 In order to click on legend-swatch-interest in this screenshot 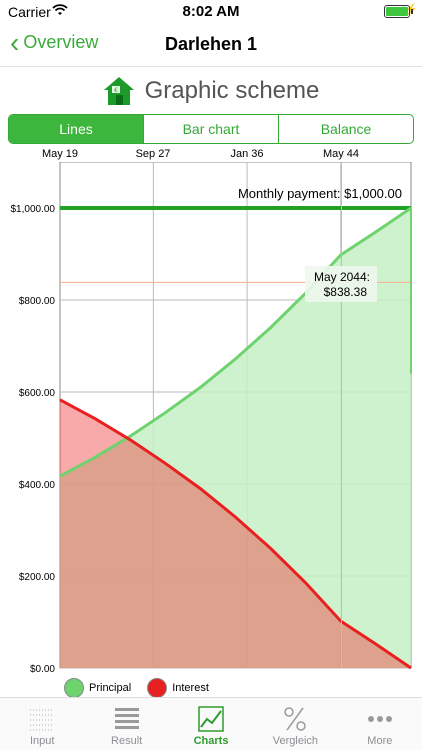, I will do `click(157, 688)`.